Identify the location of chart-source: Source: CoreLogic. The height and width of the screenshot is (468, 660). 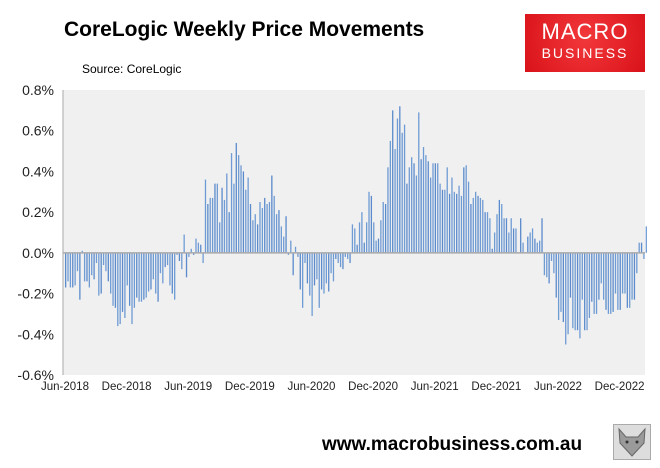
(132, 69).